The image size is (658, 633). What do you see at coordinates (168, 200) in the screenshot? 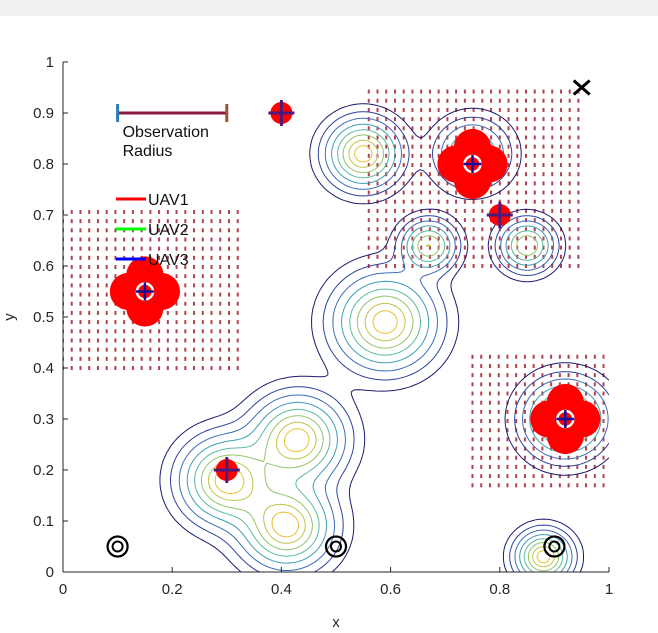
I see `legend-label: UAV1` at bounding box center [168, 200].